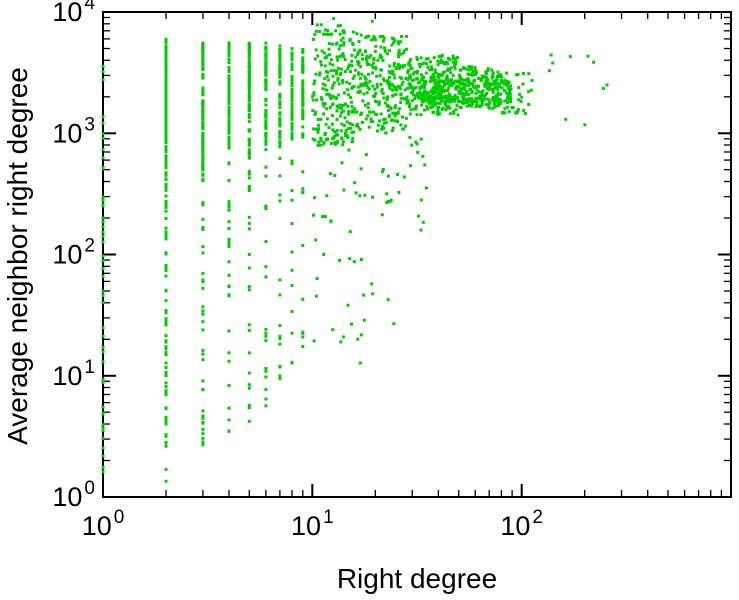 This screenshot has width=739, height=600. What do you see at coordinates (73, 131) in the screenshot?
I see `svg-text:103: 10 3` at bounding box center [73, 131].